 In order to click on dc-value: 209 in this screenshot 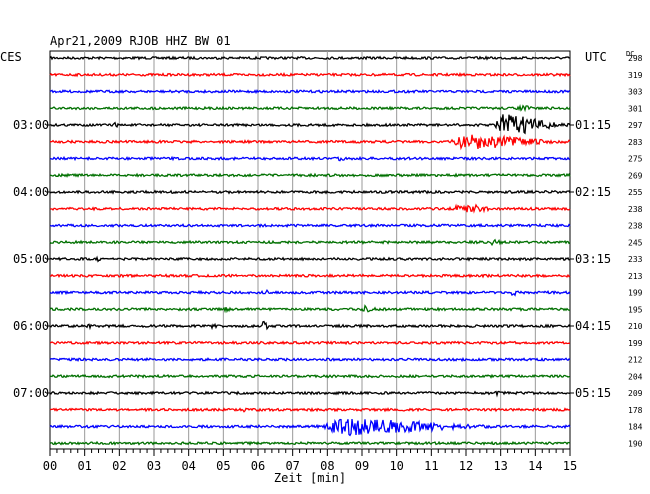, I will do `click(635, 393)`.